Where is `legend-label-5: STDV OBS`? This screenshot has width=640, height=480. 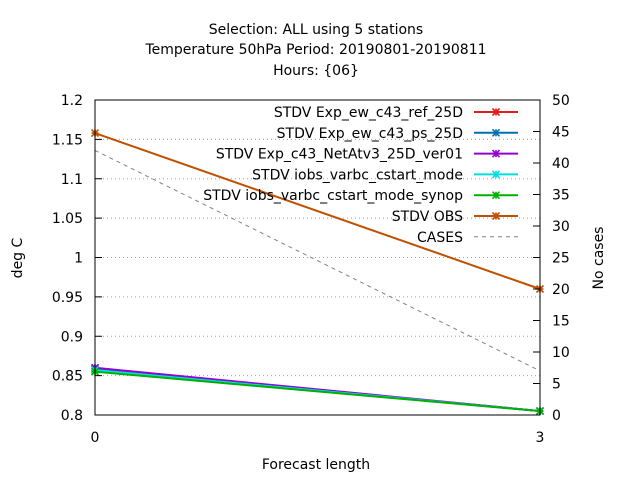 legend-label-5: STDV OBS is located at coordinates (427, 217).